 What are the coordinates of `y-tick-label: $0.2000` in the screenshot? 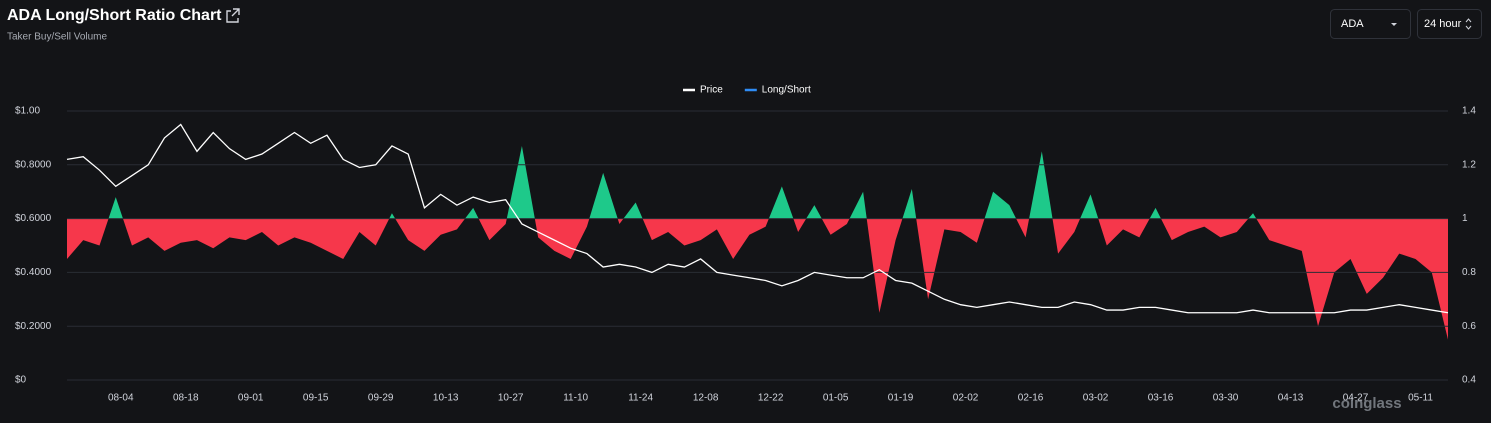 It's located at (33, 326).